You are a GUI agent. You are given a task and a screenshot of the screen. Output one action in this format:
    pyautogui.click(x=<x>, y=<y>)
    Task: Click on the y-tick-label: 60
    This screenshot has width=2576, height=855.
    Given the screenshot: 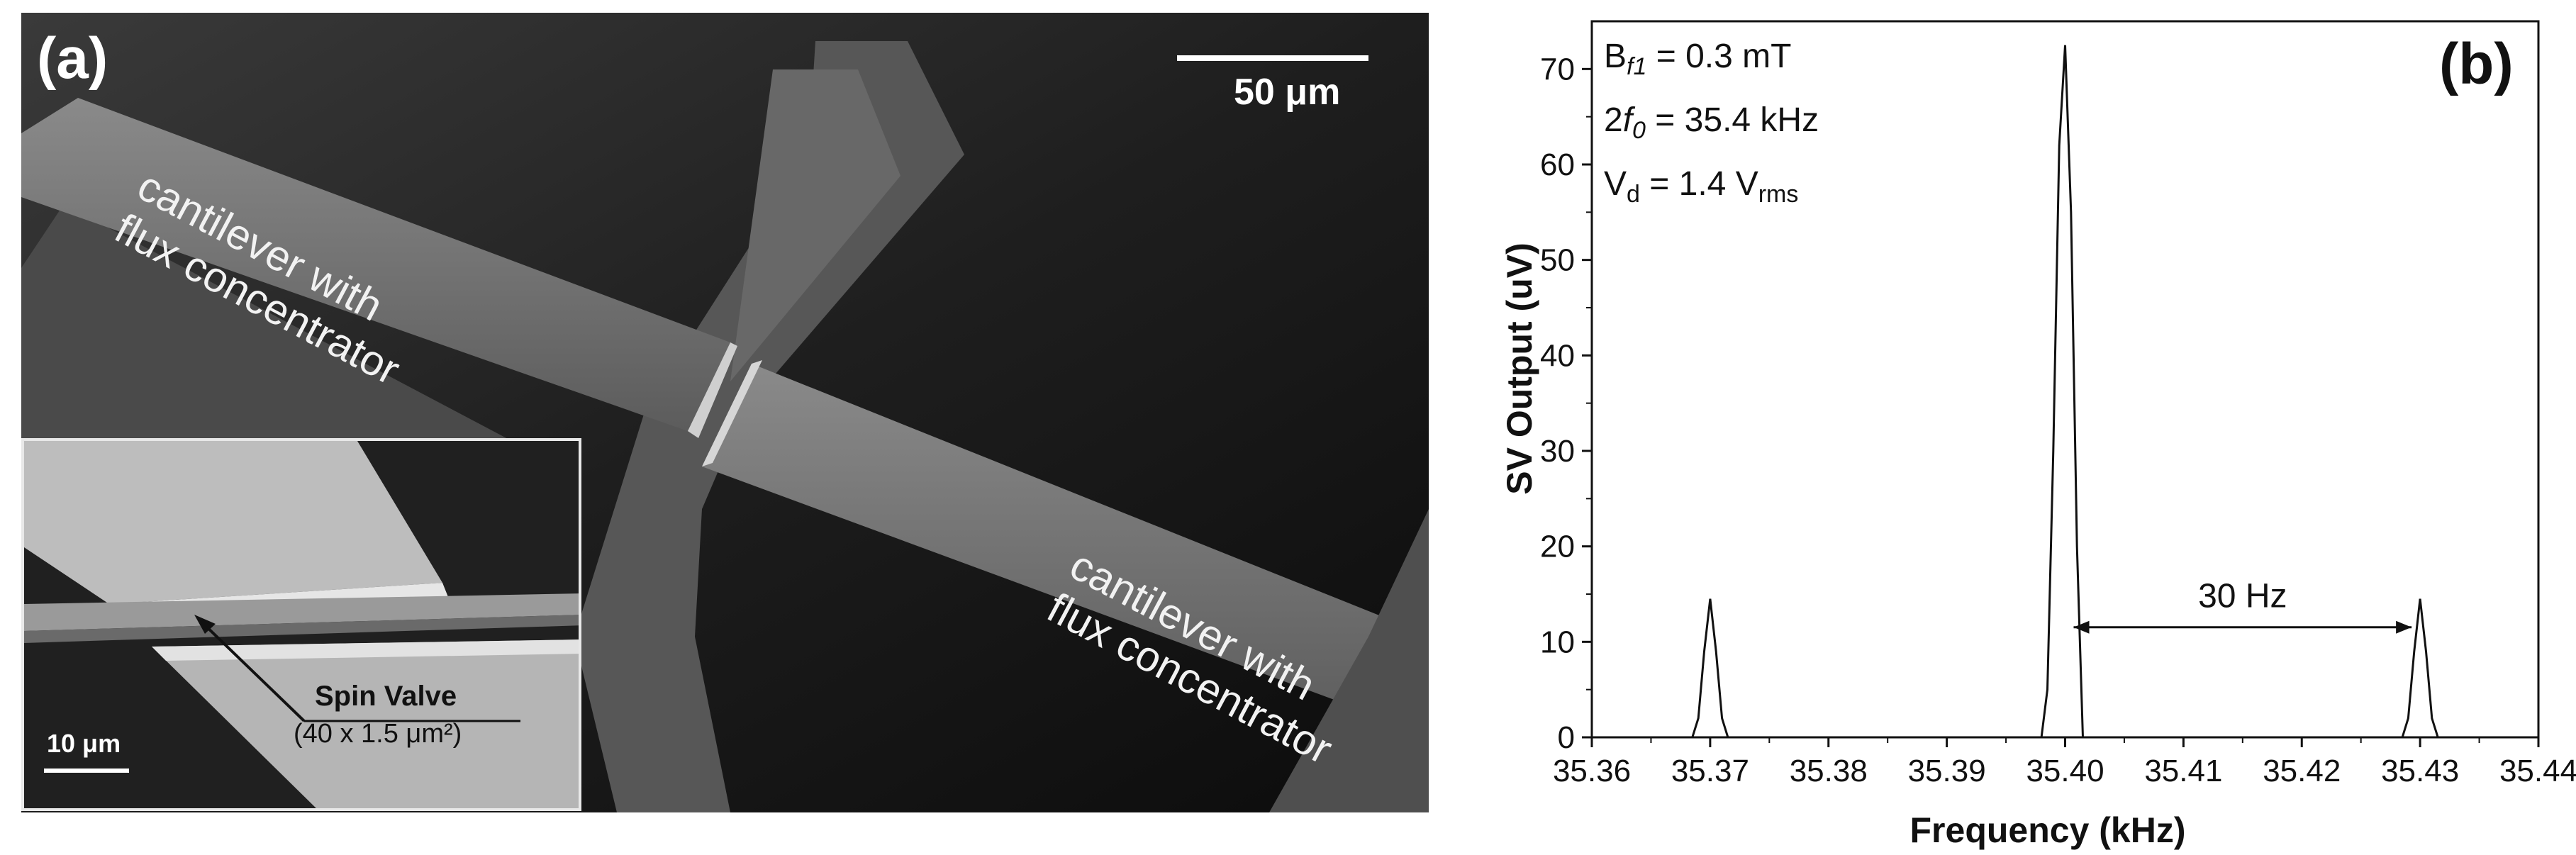 What is the action you would take?
    pyautogui.click(x=1557, y=164)
    